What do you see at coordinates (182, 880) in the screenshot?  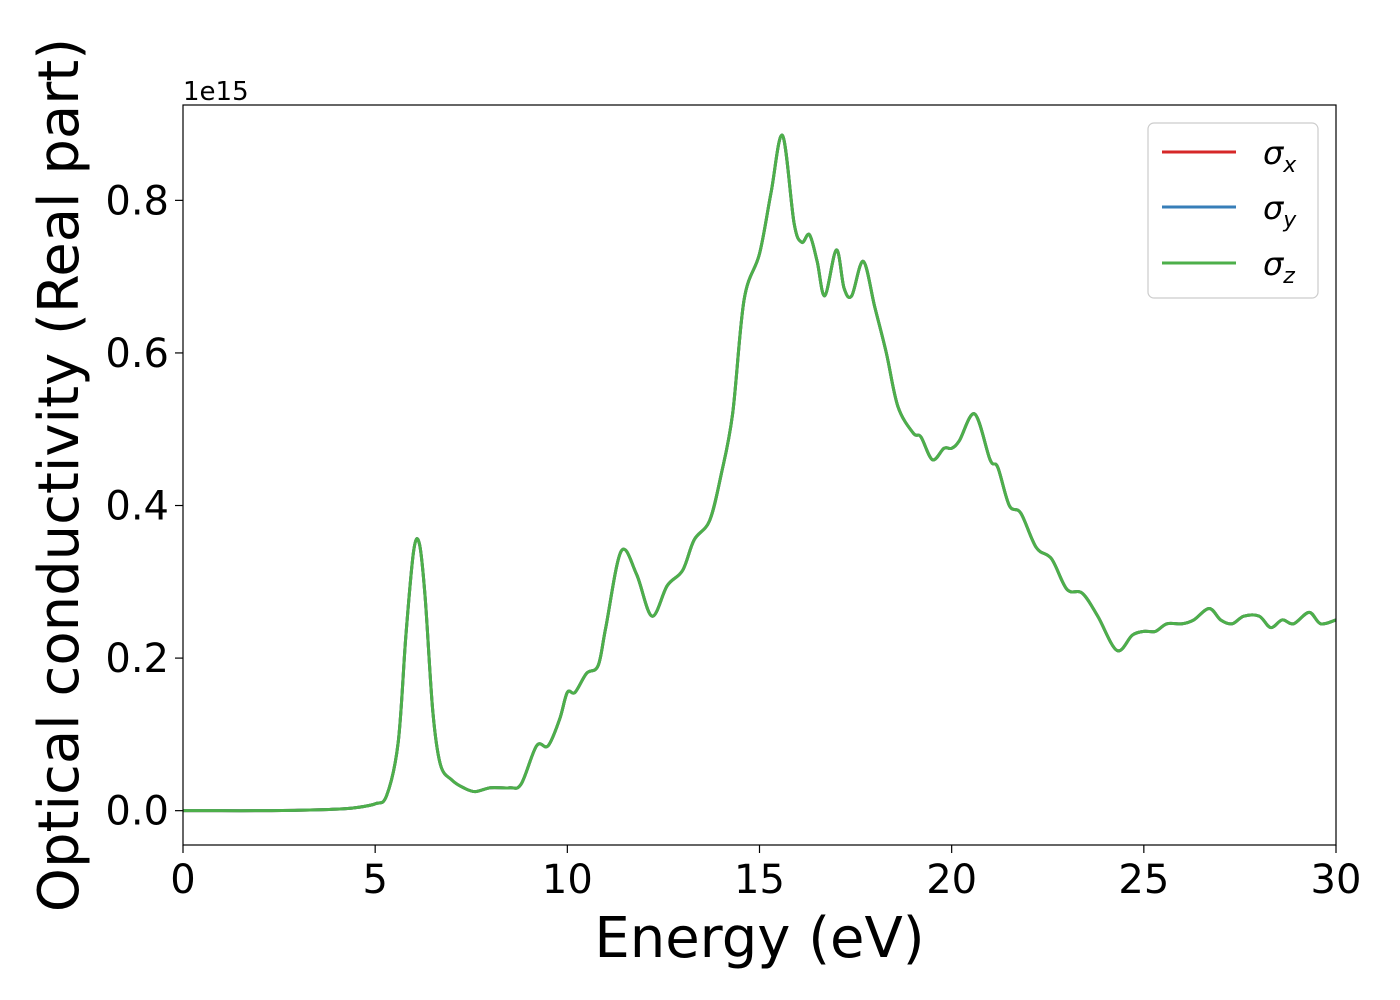 I see `x-tick-label: 0` at bounding box center [182, 880].